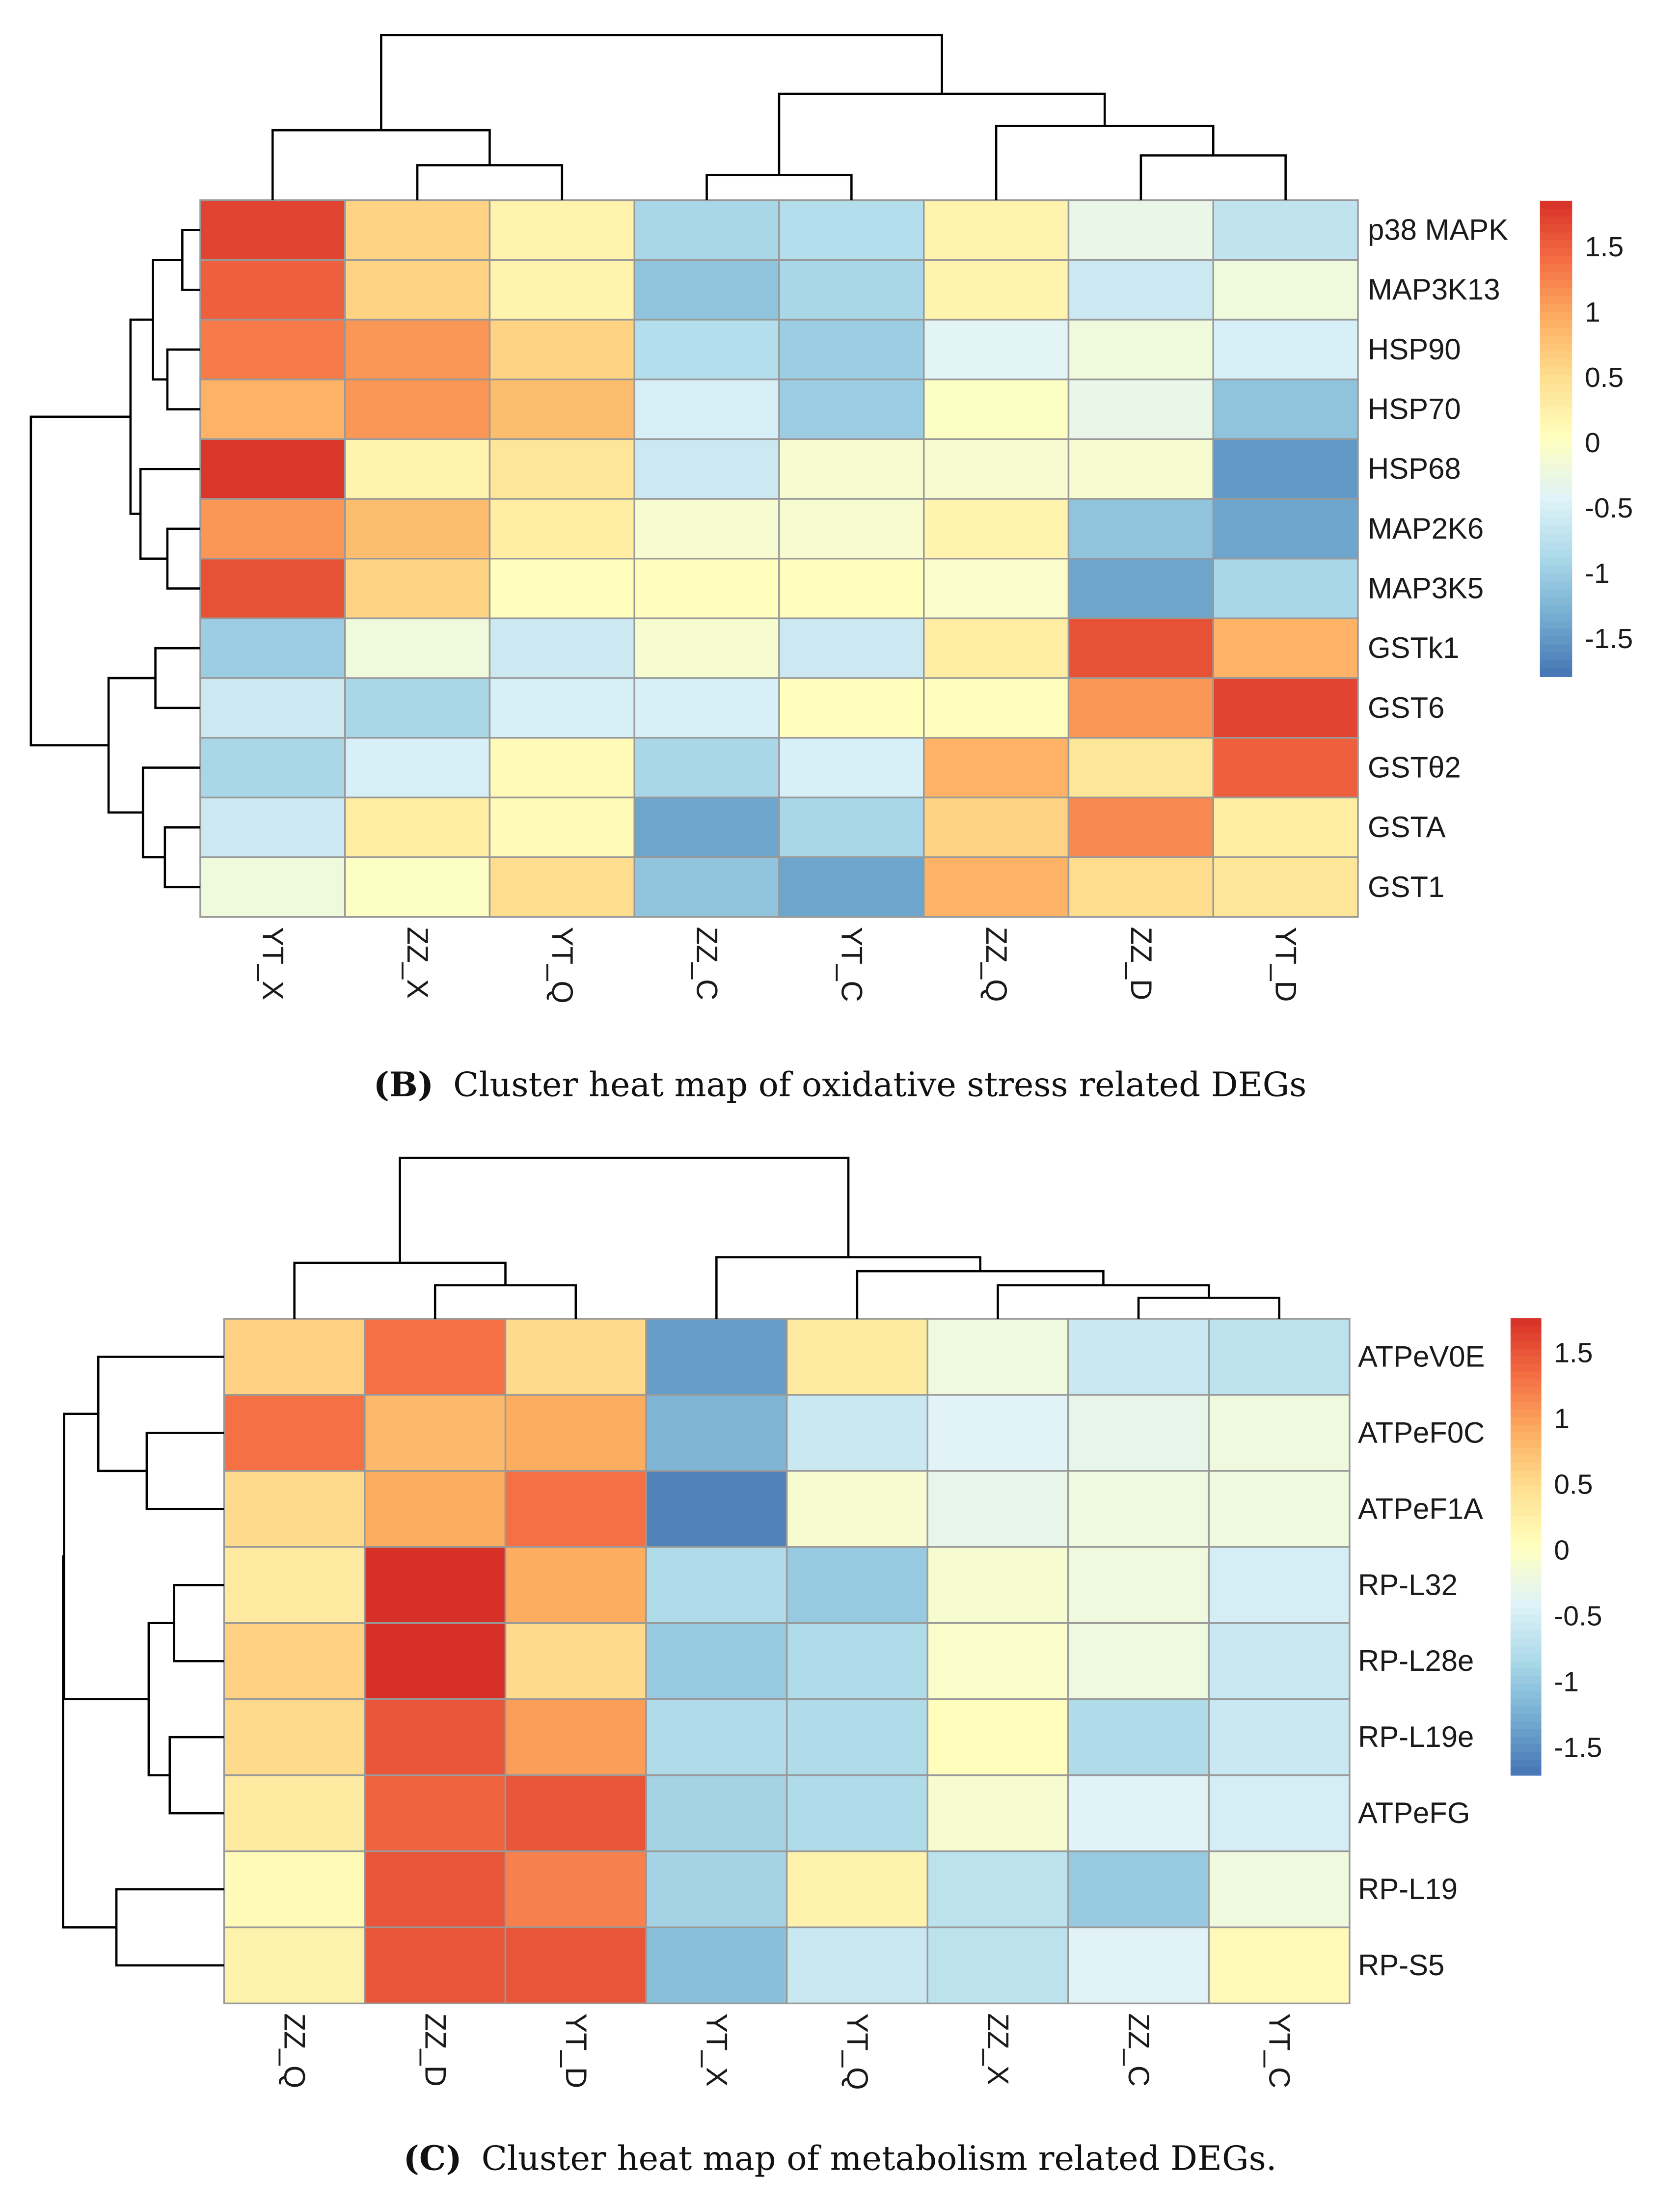 The height and width of the screenshot is (2205, 1680). What do you see at coordinates (1438, 230) in the screenshot?
I see `row-label: p38 MAPK` at bounding box center [1438, 230].